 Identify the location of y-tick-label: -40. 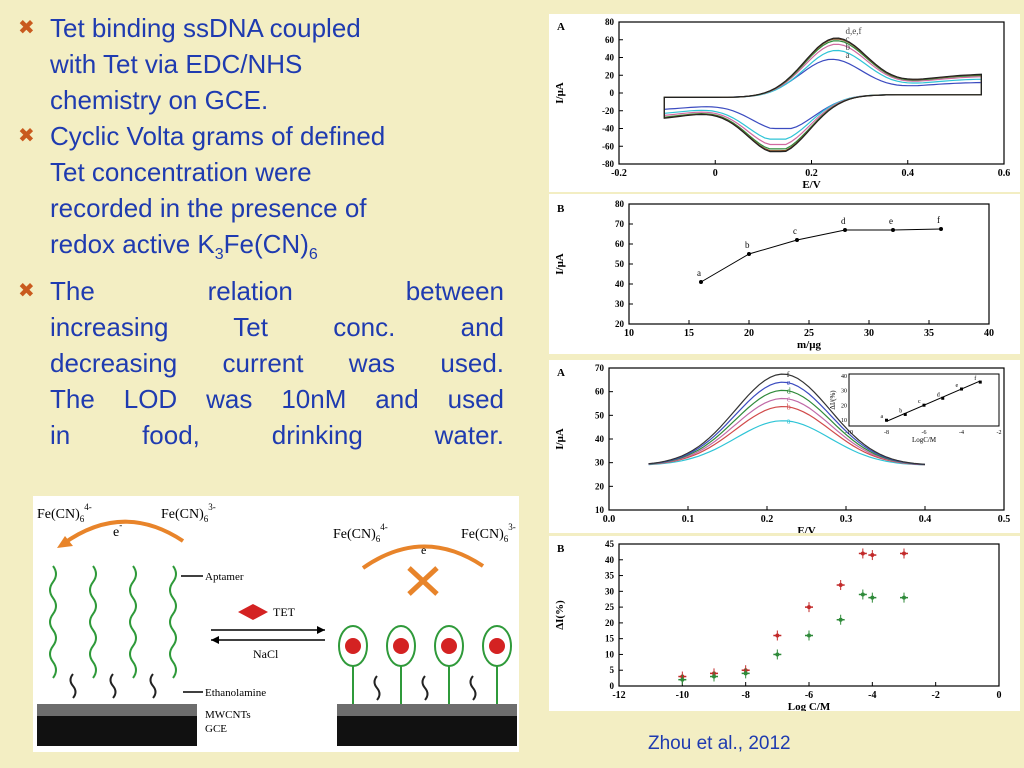
(608, 129).